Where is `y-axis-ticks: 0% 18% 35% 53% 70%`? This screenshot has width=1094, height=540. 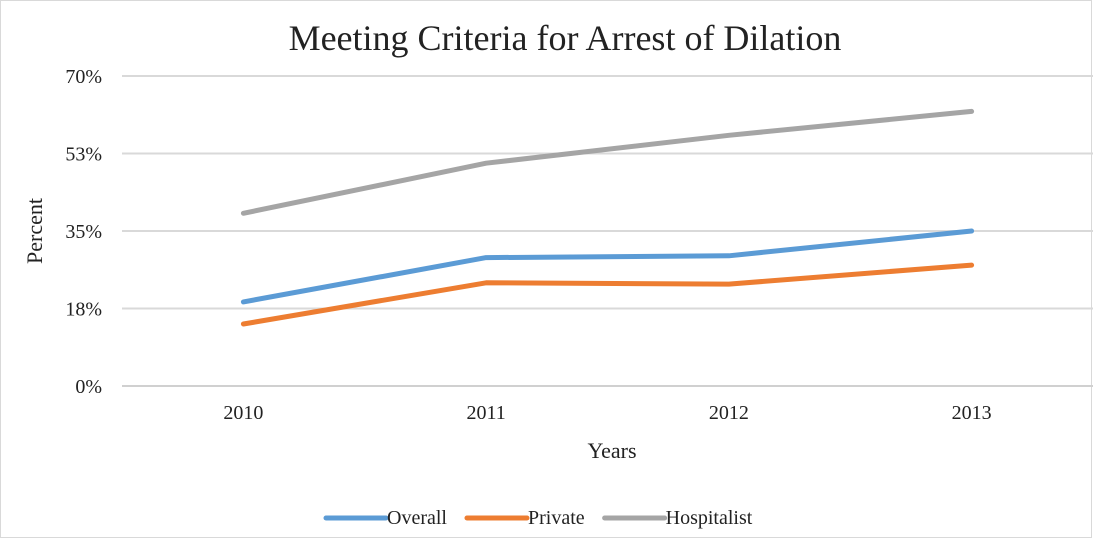
y-axis-ticks: 0% 18% 35% 53% 70% is located at coordinates (83, 232).